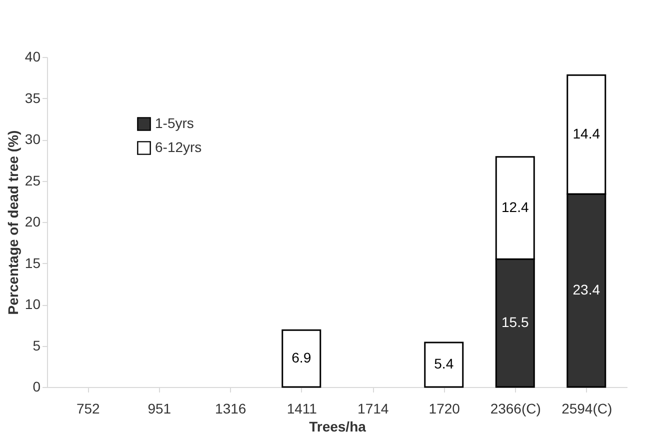 The height and width of the screenshot is (435, 662). I want to click on data-label: 12.4, so click(515, 206).